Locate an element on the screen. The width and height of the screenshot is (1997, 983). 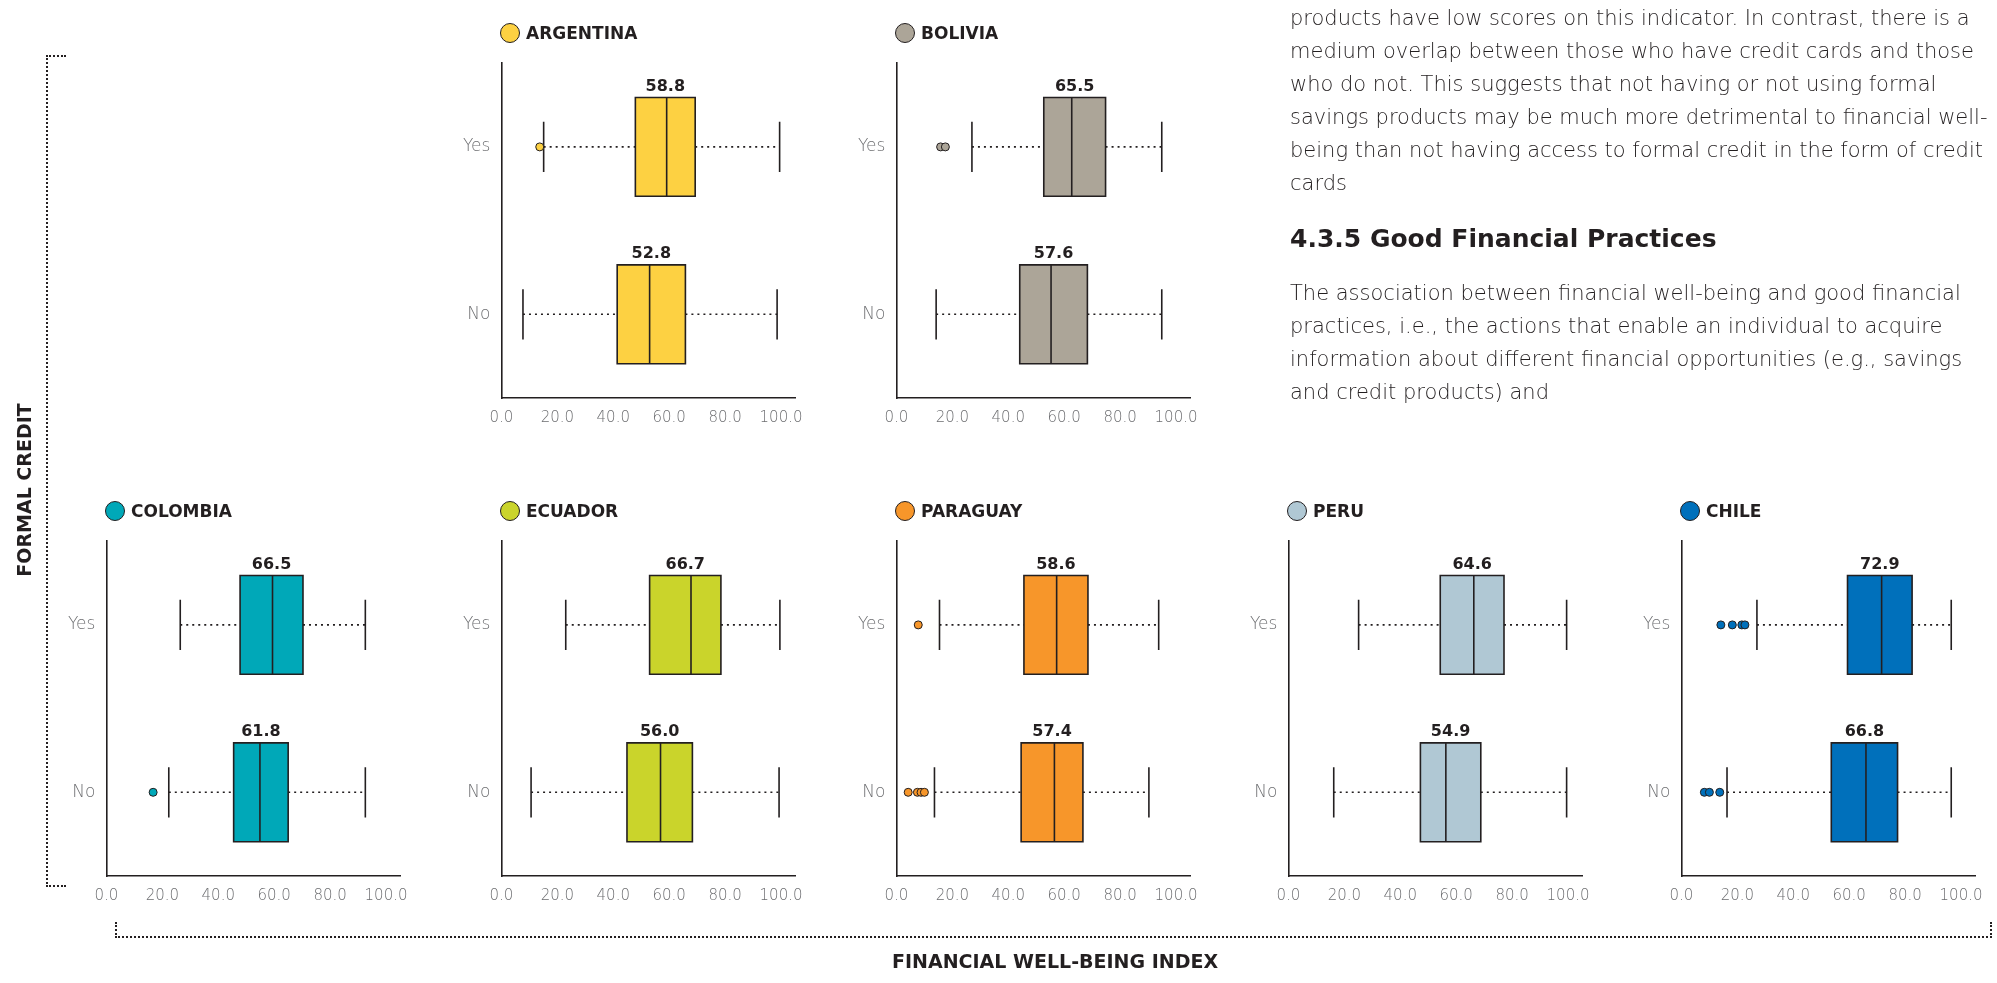
annotation: 52.8 is located at coordinates (651, 253).